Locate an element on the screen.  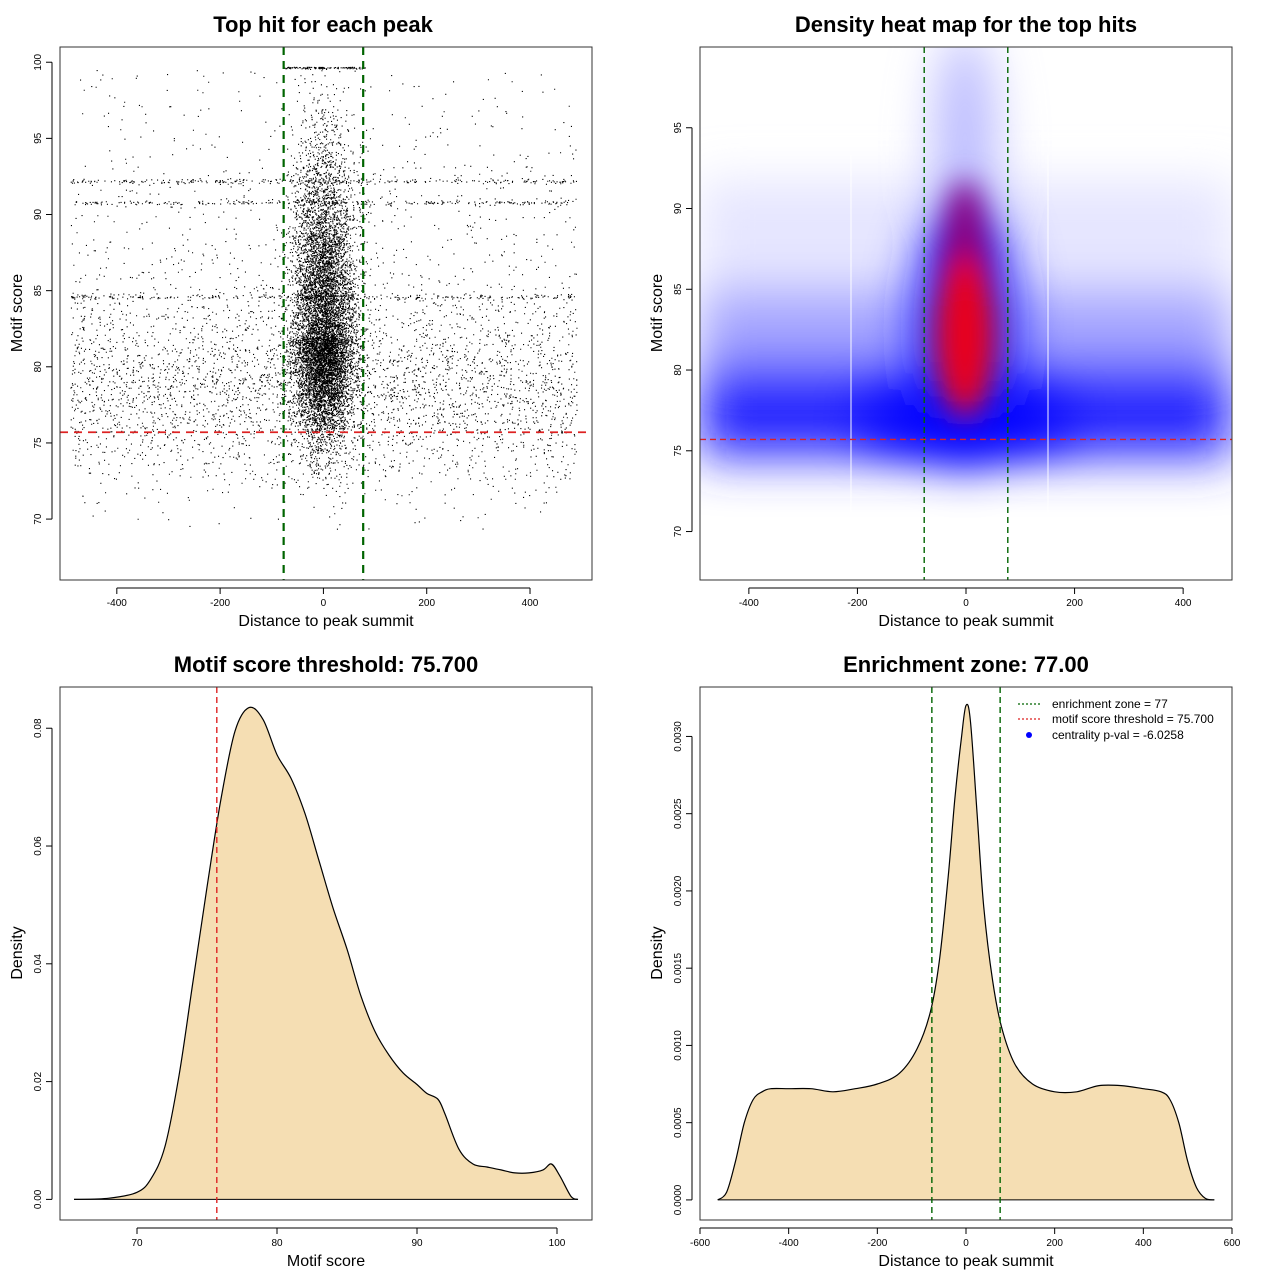
x-tick-label: -600 is located at coordinates (700, 1243).